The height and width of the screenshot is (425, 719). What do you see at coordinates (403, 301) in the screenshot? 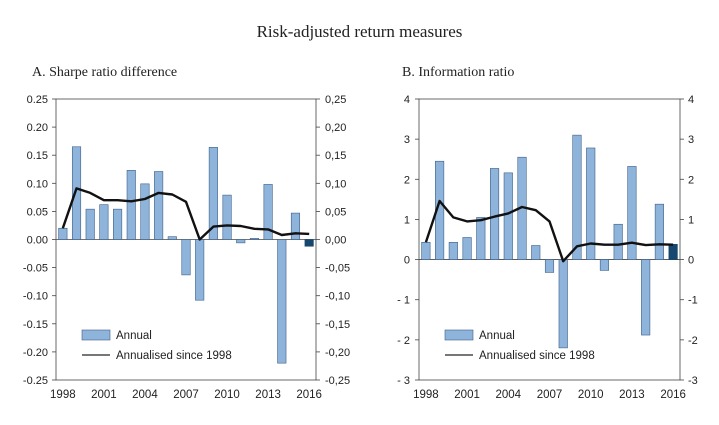
I see `y-tick-label-left: - 1` at bounding box center [403, 301].